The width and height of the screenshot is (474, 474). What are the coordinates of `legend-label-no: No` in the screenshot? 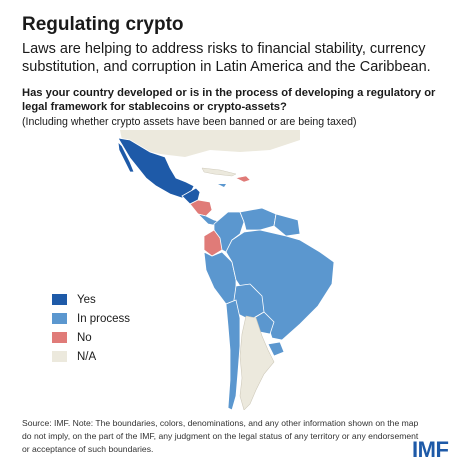 It's located at (84, 337).